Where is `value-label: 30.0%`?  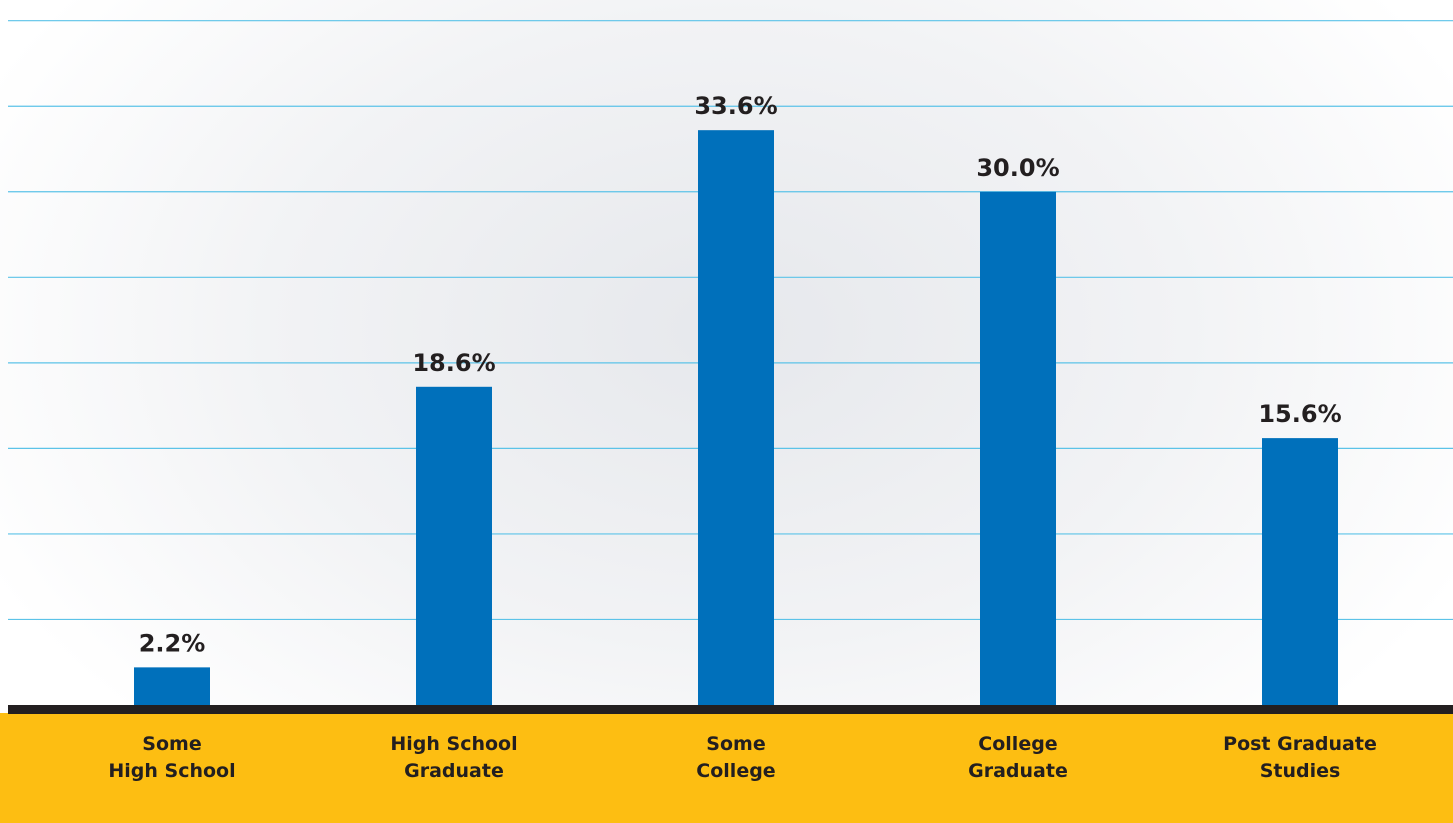 value-label: 30.0% is located at coordinates (1017, 168).